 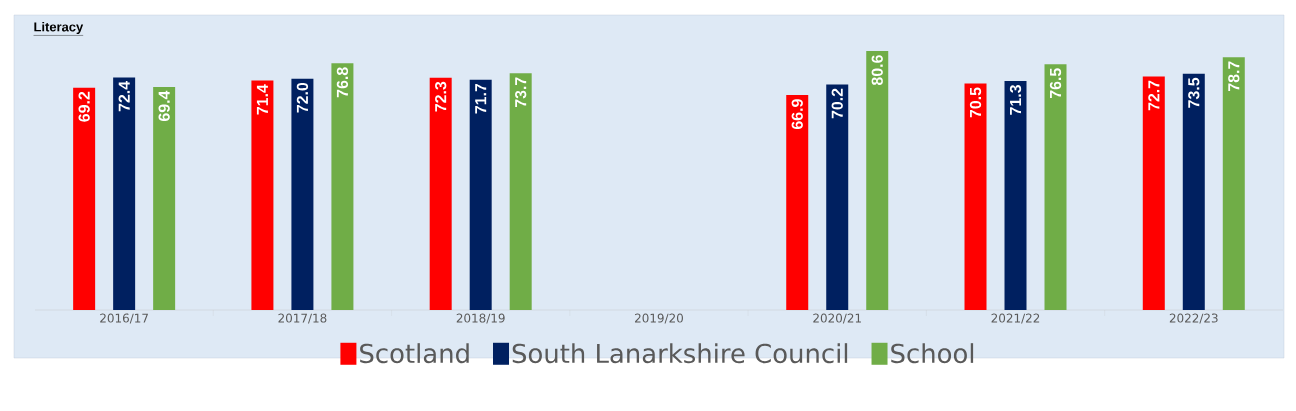 What do you see at coordinates (837, 103) in the screenshot?
I see `data-label: 70.2` at bounding box center [837, 103].